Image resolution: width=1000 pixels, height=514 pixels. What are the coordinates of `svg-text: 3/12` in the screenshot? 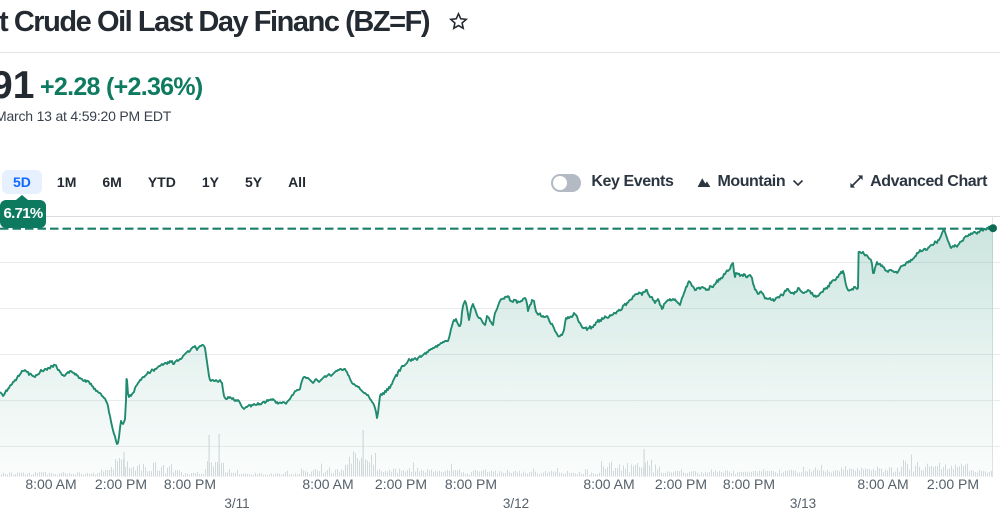 It's located at (516, 503).